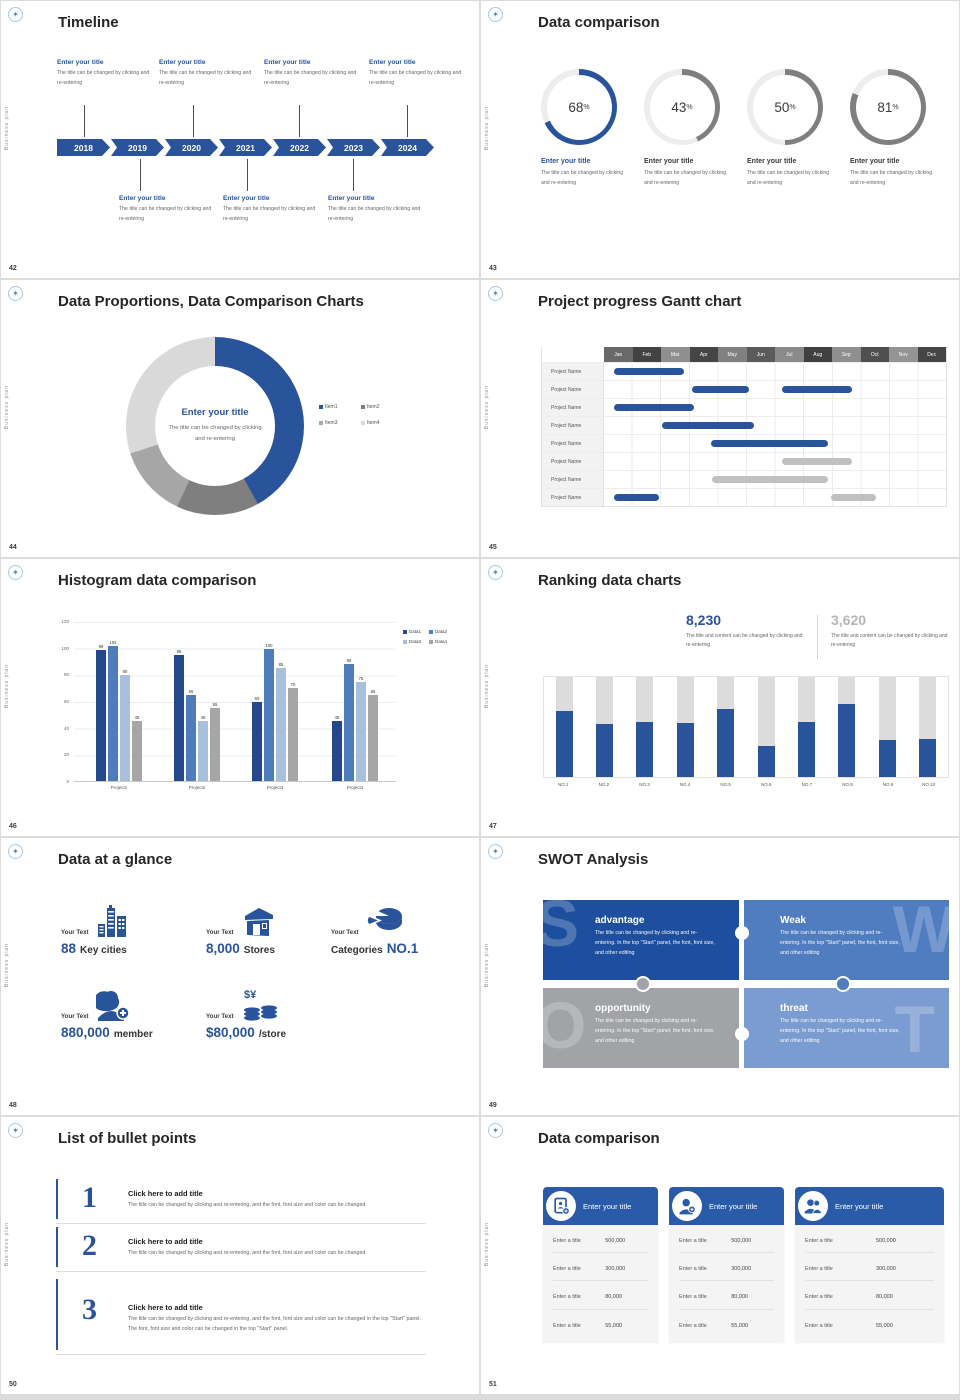  Describe the element at coordinates (620, 920) in the screenshot. I see `swot-quad-title: advantage` at that location.